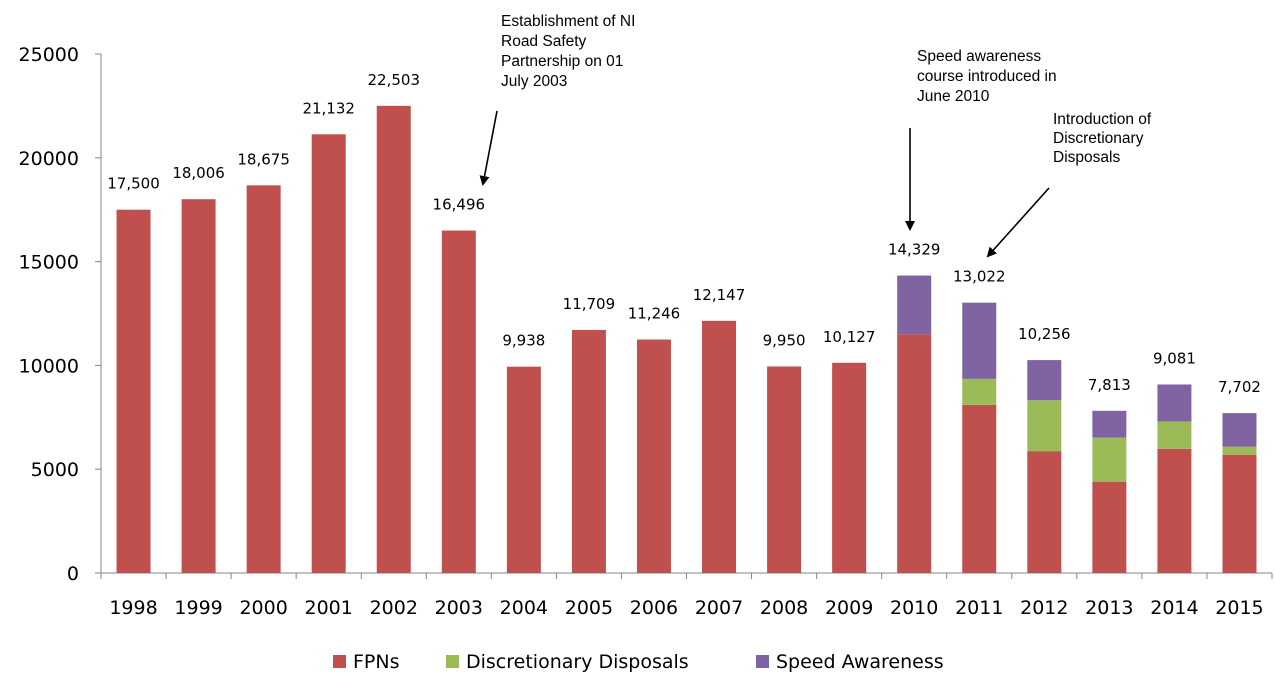  What do you see at coordinates (914, 250) in the screenshot?
I see `total-label: 14,329` at bounding box center [914, 250].